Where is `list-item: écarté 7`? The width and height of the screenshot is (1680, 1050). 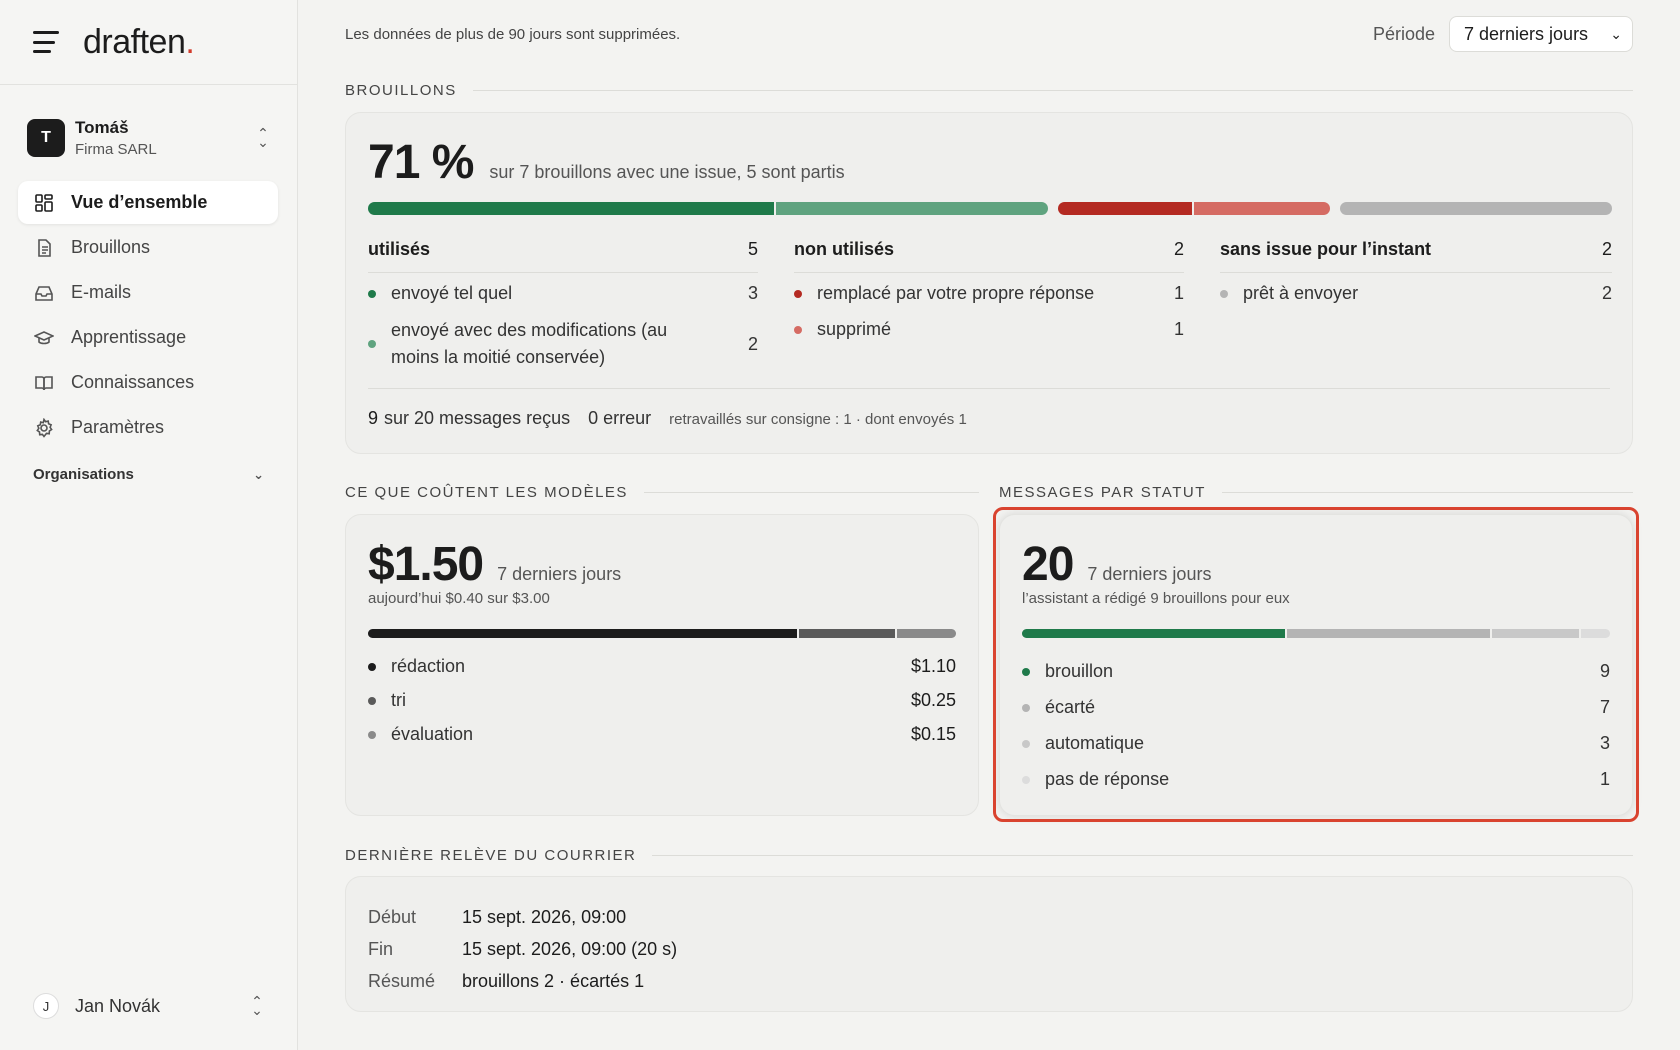 list-item: écarté 7 is located at coordinates (1316, 707).